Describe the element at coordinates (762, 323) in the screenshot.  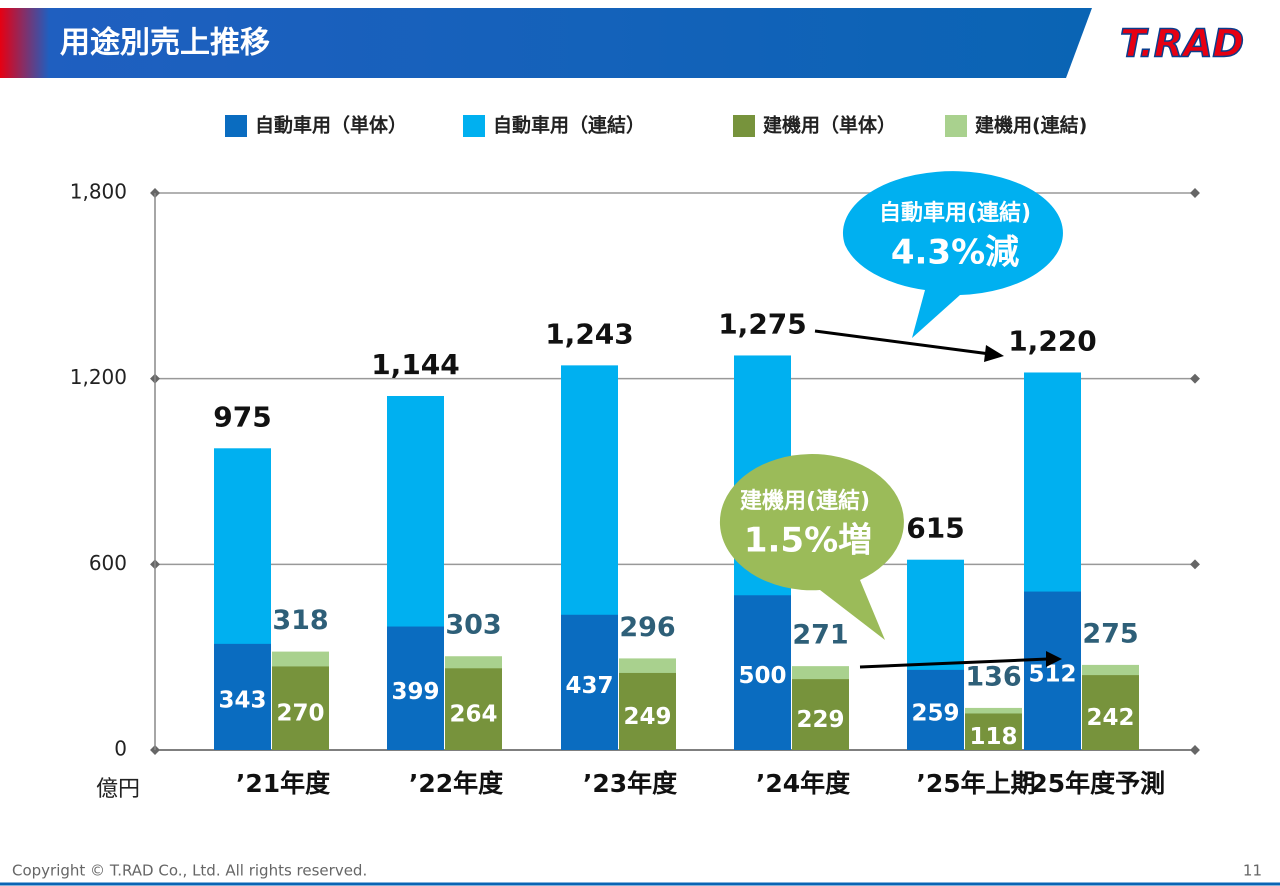
I see `value-label: 1,275` at that location.